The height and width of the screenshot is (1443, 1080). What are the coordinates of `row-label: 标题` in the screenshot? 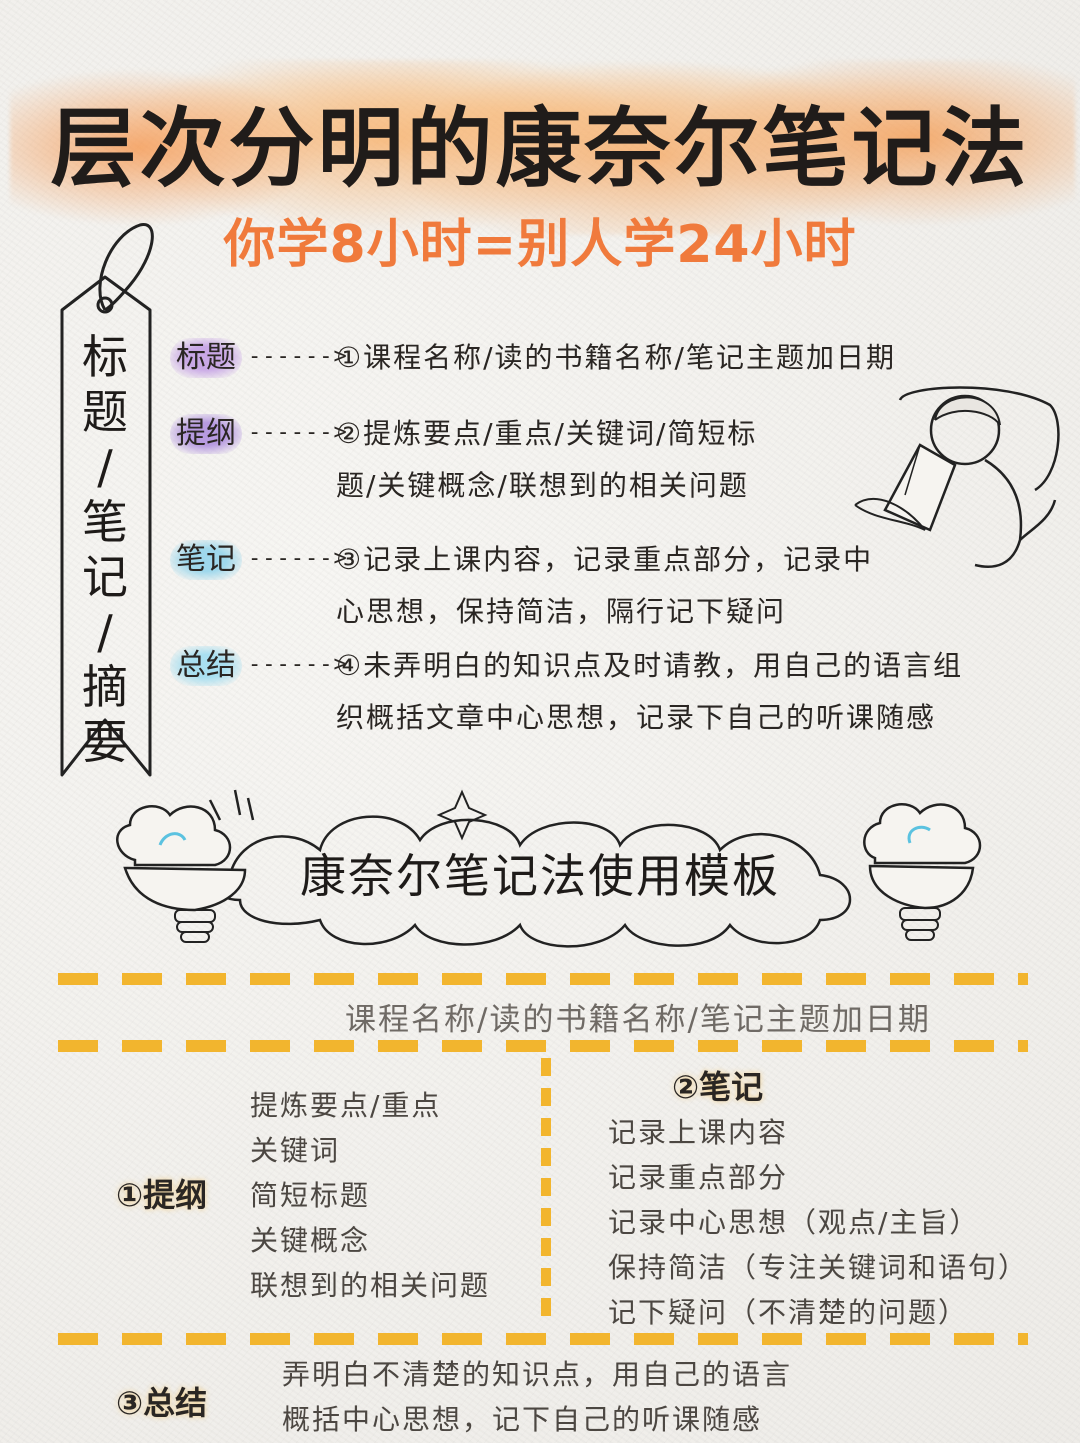 It's located at (206, 358).